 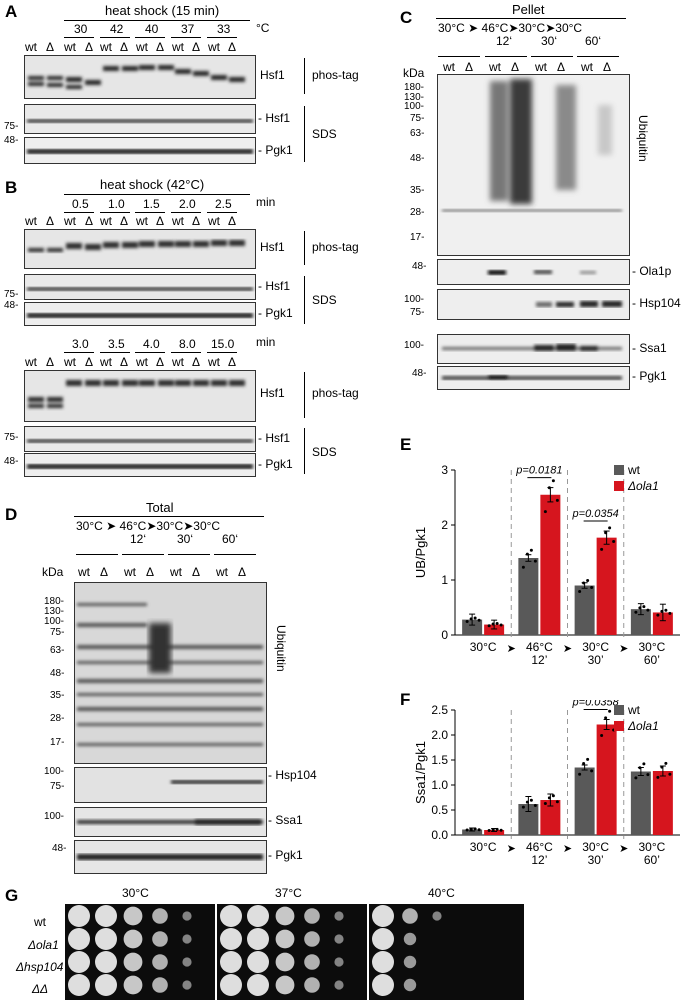 I want to click on time-12: 12‘, so click(x=504, y=41).